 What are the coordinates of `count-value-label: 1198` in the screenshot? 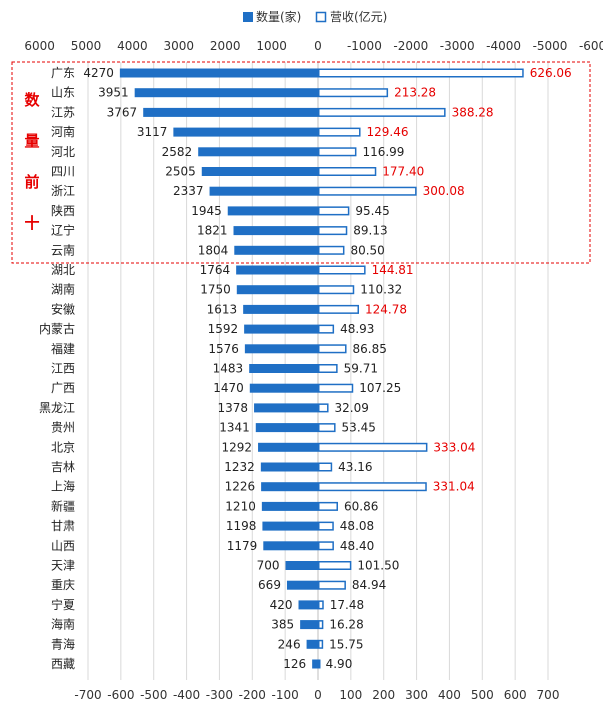 It's located at (241, 526).